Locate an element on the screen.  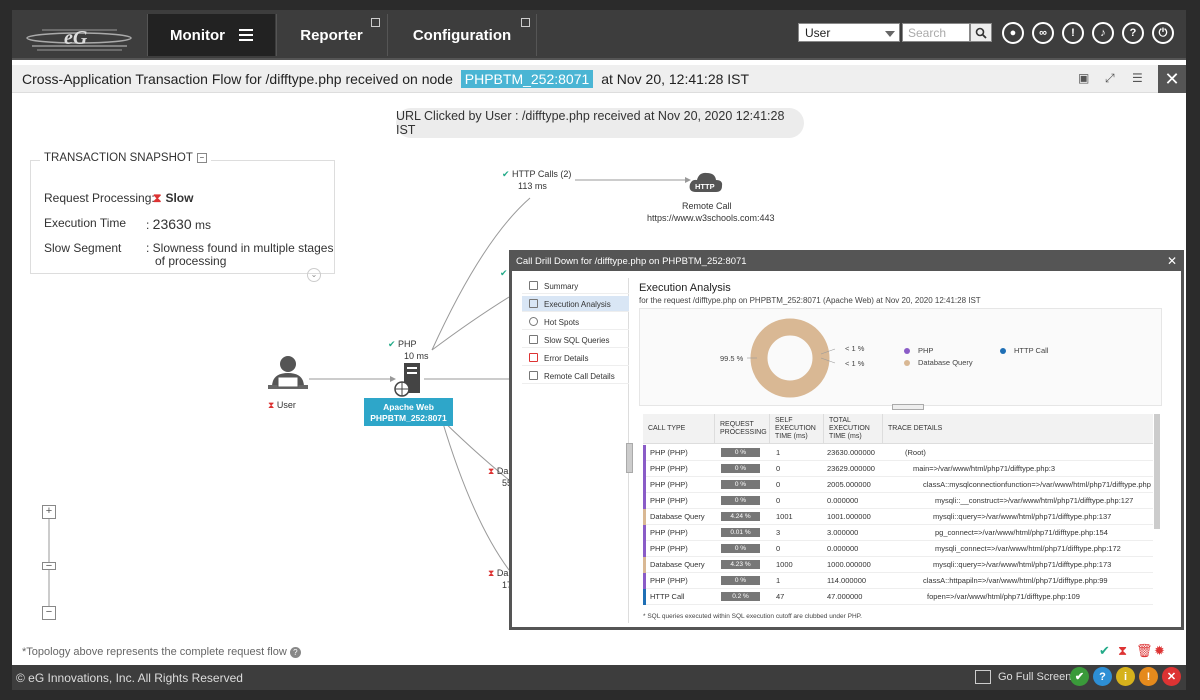
expand-icon: ⤢ is located at coordinates (1110, 78).